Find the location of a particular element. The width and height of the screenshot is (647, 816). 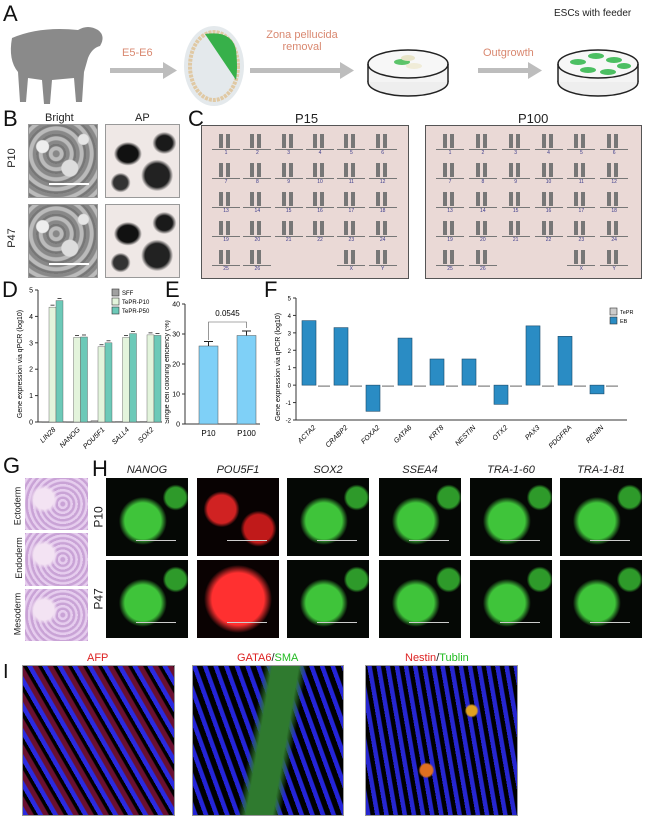

chromosome-number: X is located at coordinates (351, 269).